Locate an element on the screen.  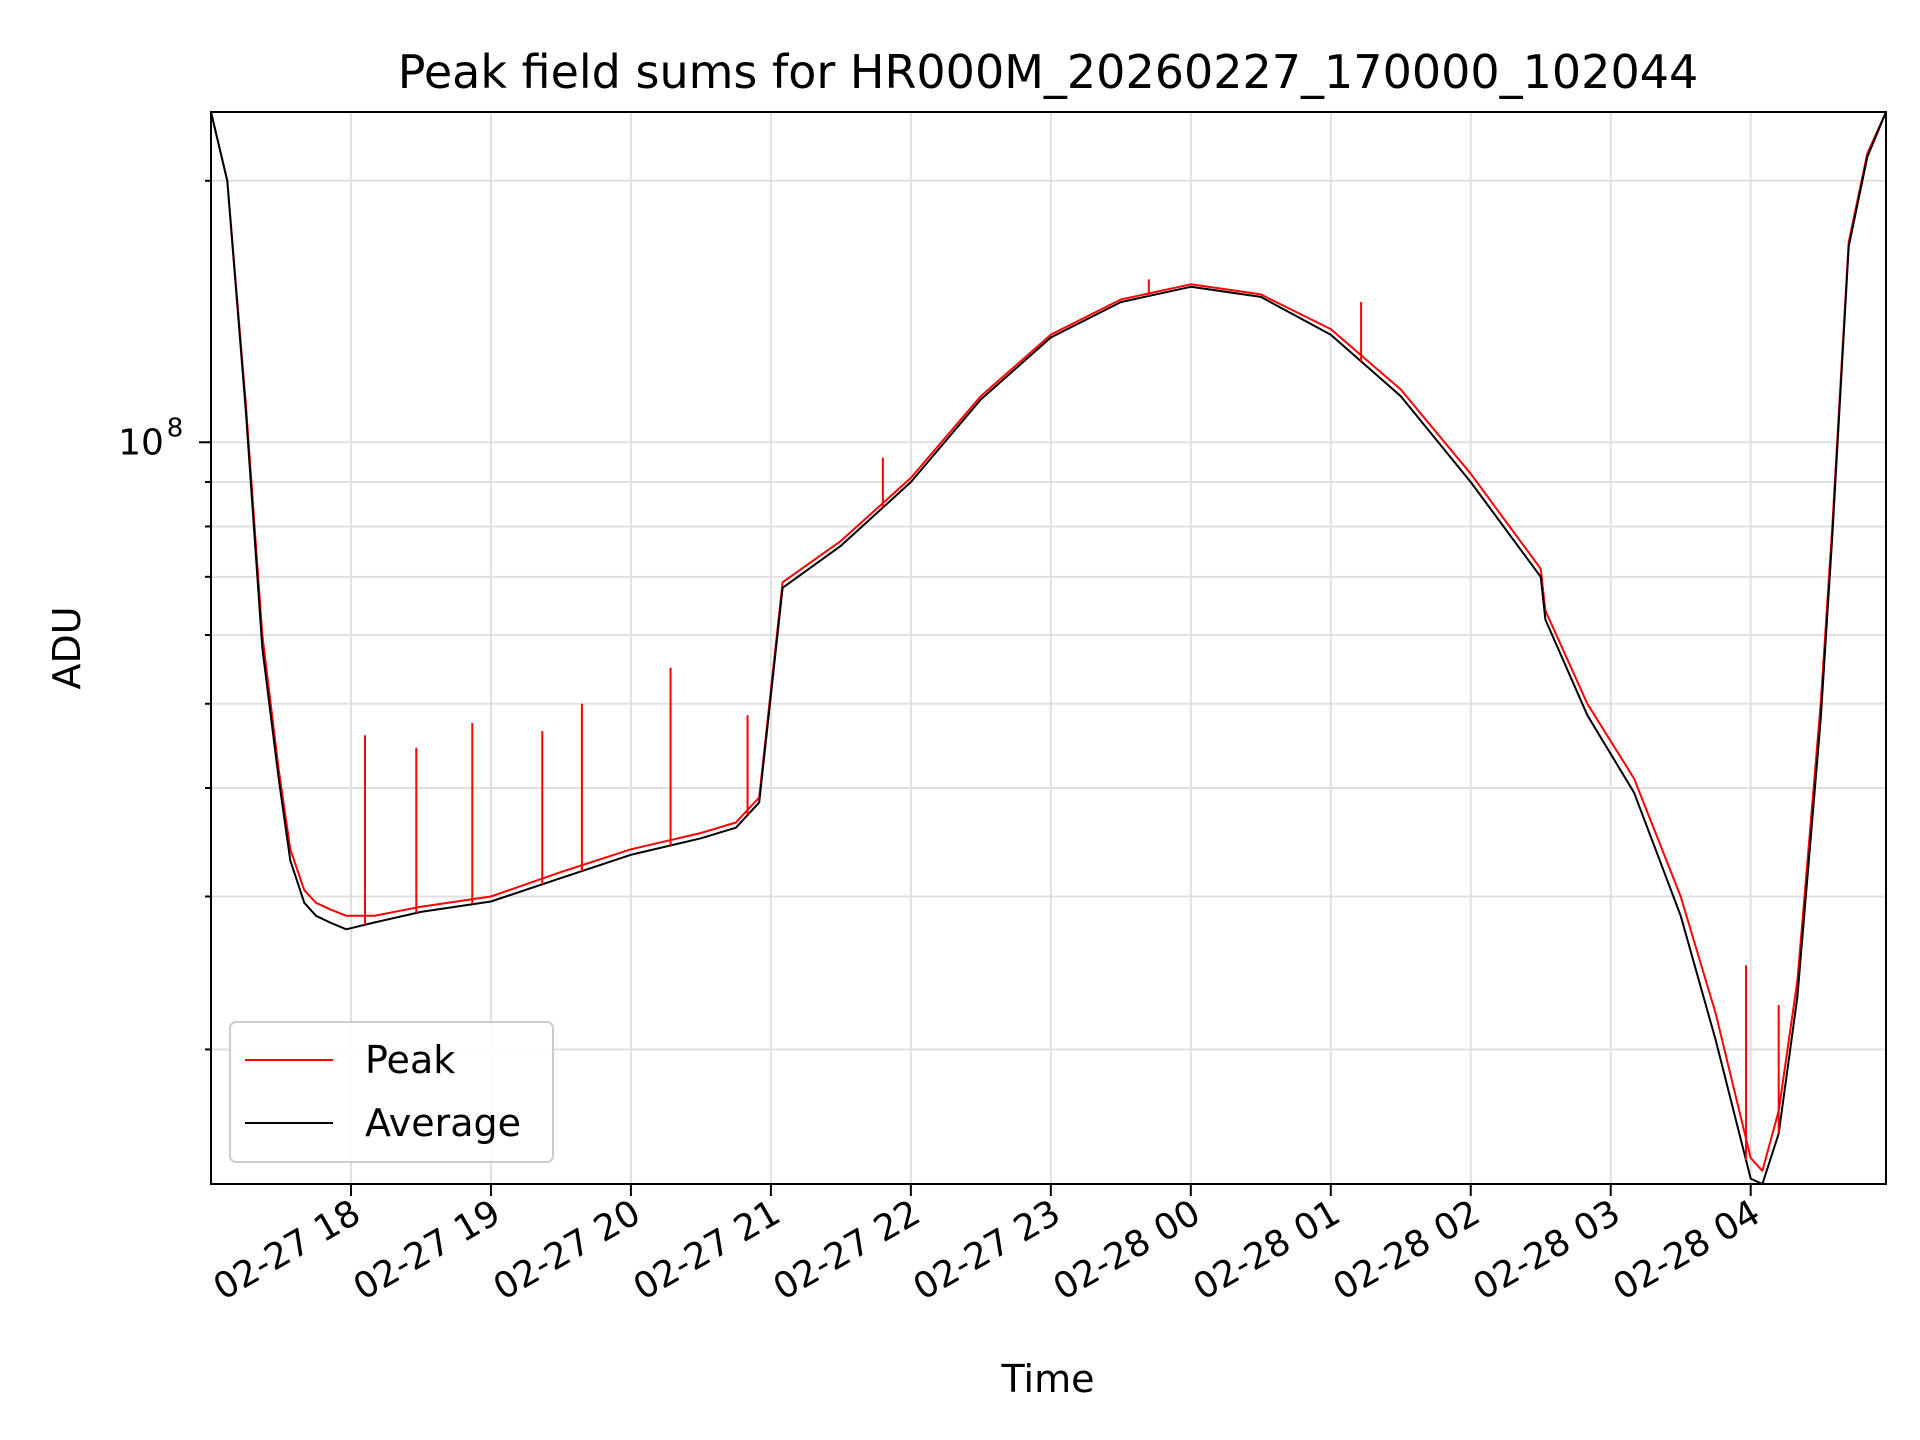
x-axis-label: Time is located at coordinates (1048, 1379).